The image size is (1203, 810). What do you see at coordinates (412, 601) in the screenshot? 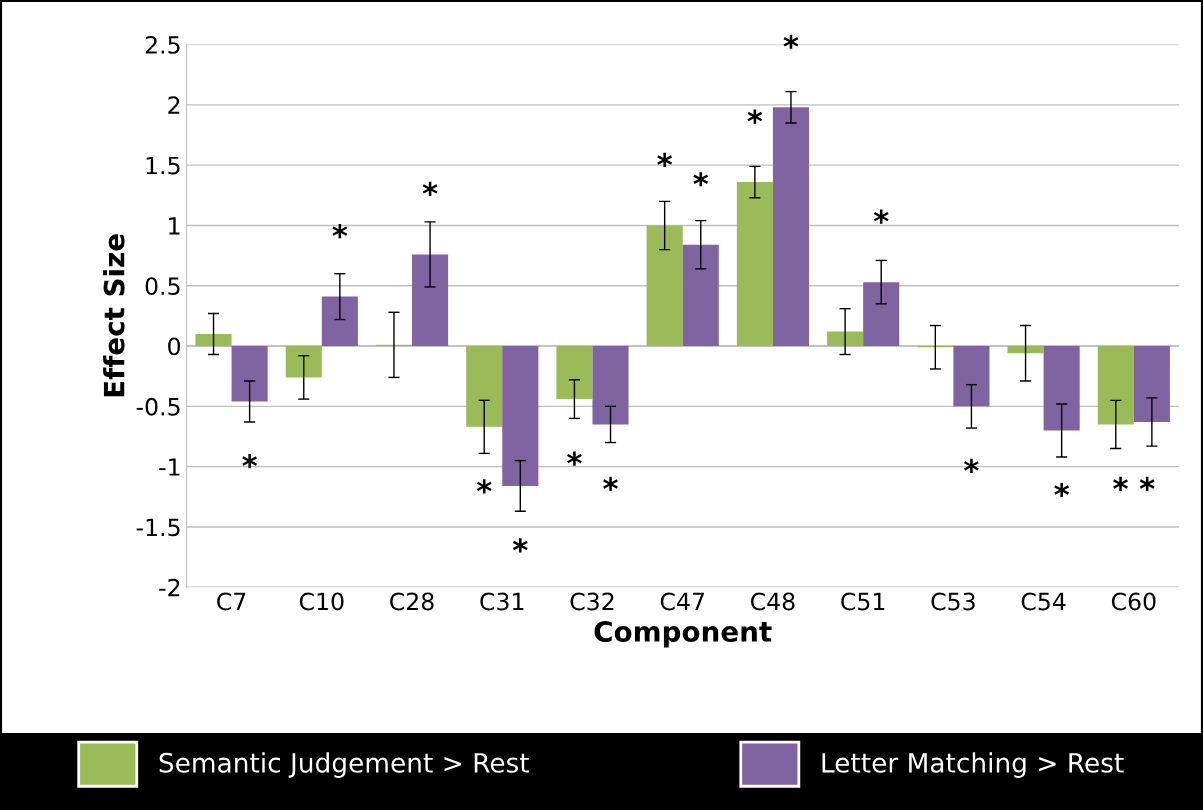
I see `x-tick-label: C28` at bounding box center [412, 601].